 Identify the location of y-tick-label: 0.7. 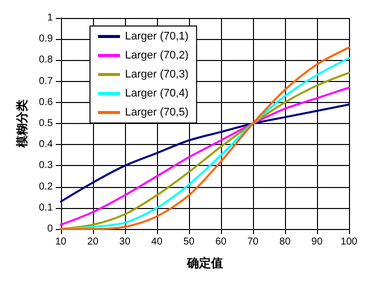
(46, 81).